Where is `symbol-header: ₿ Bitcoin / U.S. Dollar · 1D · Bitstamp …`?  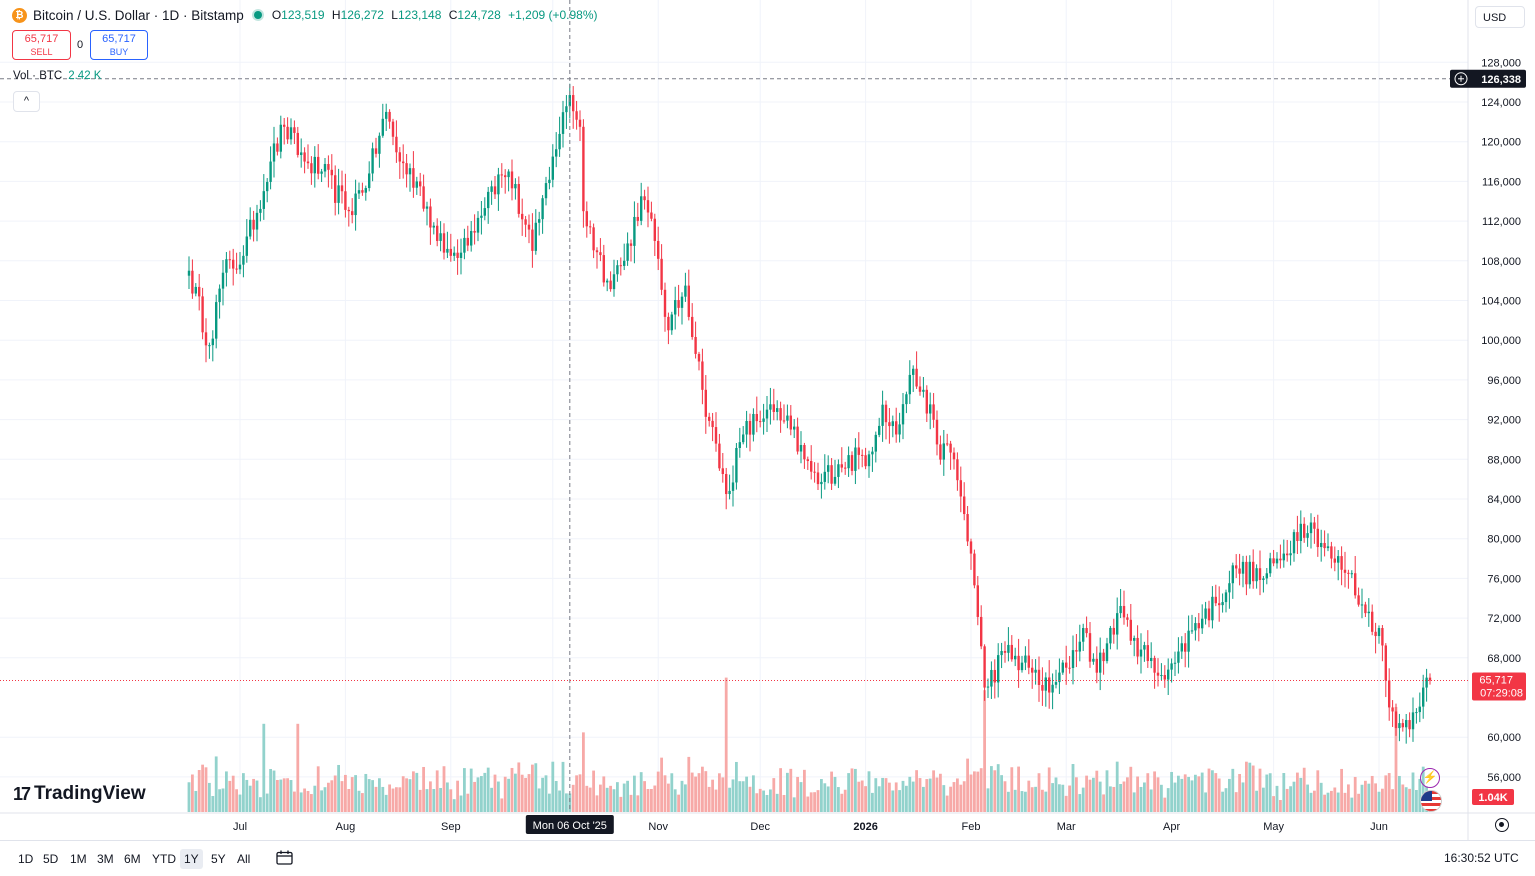 symbol-header: ₿ Bitcoin / U.S. Dollar · 1D · Bitstamp … is located at coordinates (305, 15).